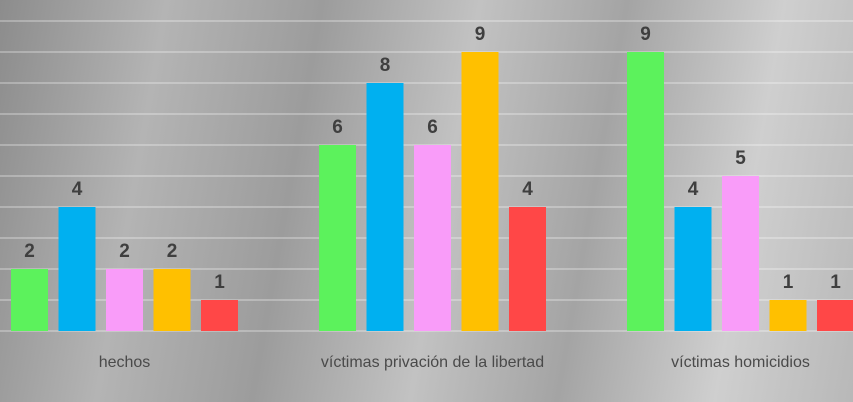 This screenshot has width=853, height=402. Describe the element at coordinates (740, 362) in the screenshot. I see `x-tick-label: víctimas homicidios` at that location.